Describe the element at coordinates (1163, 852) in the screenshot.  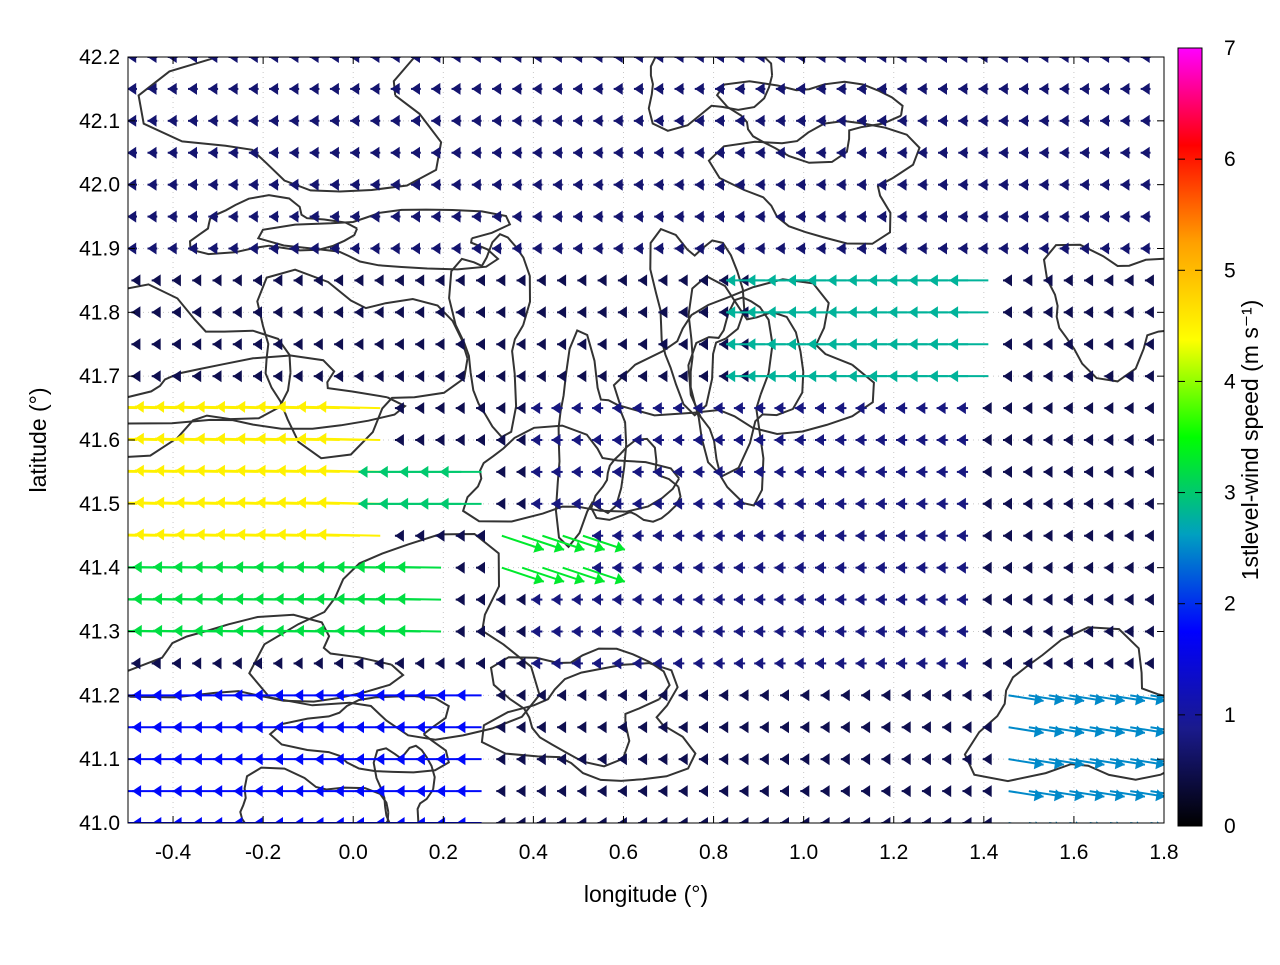
I see `x-tick-label: 1.8` at that location.